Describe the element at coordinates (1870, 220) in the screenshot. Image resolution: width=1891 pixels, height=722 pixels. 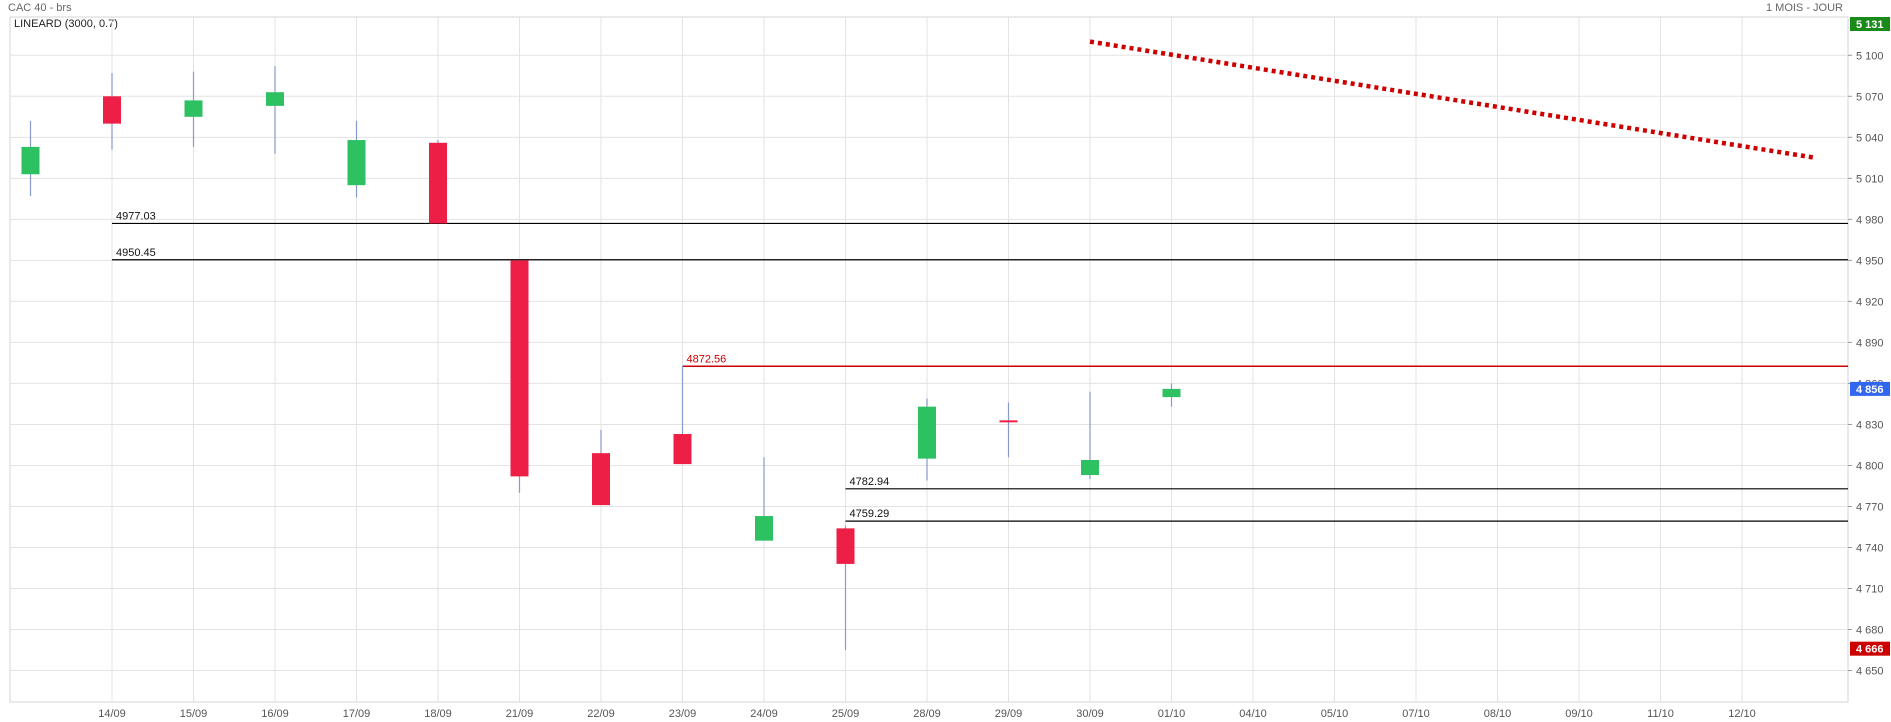
I see `y-tick-label: 4 980` at that location.